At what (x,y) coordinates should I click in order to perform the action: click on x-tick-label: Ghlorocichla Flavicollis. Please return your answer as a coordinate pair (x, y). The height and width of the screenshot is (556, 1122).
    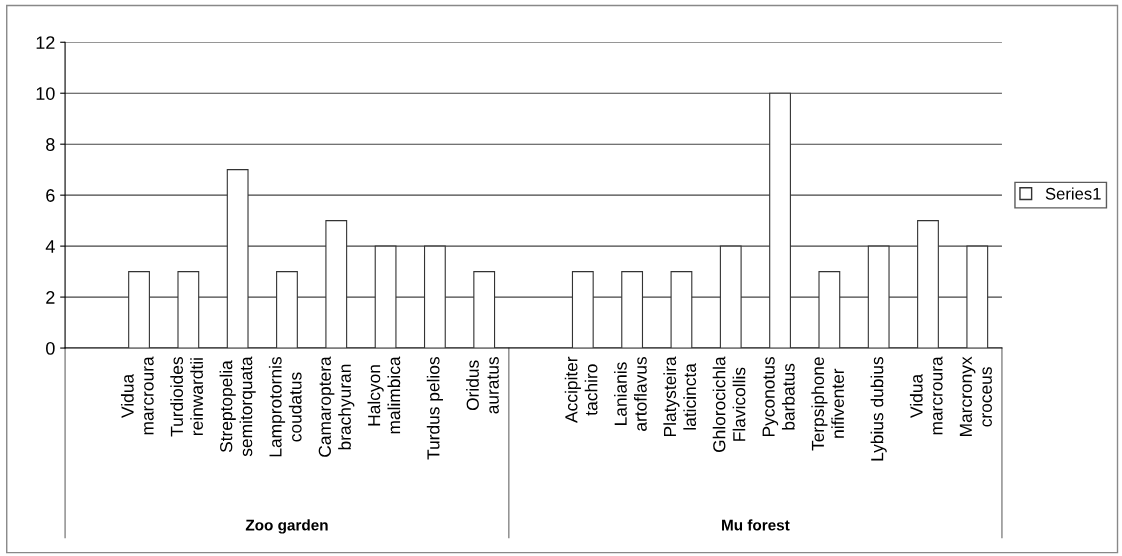
    Looking at the image, I should click on (729, 404).